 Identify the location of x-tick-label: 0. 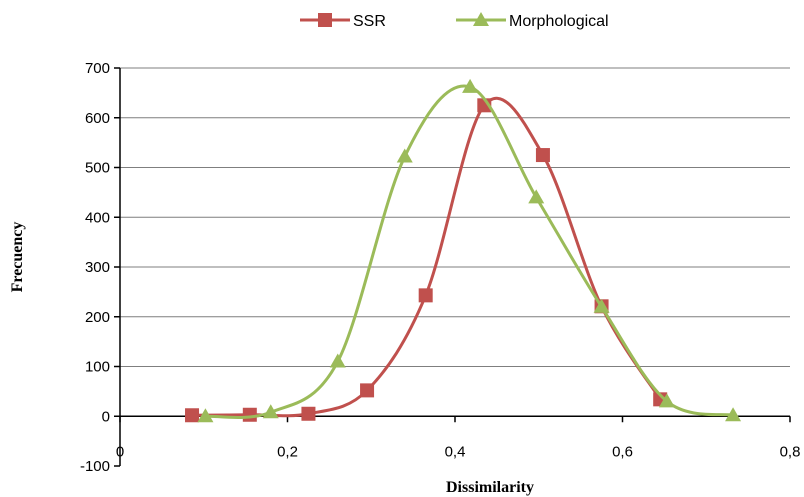
(120, 451).